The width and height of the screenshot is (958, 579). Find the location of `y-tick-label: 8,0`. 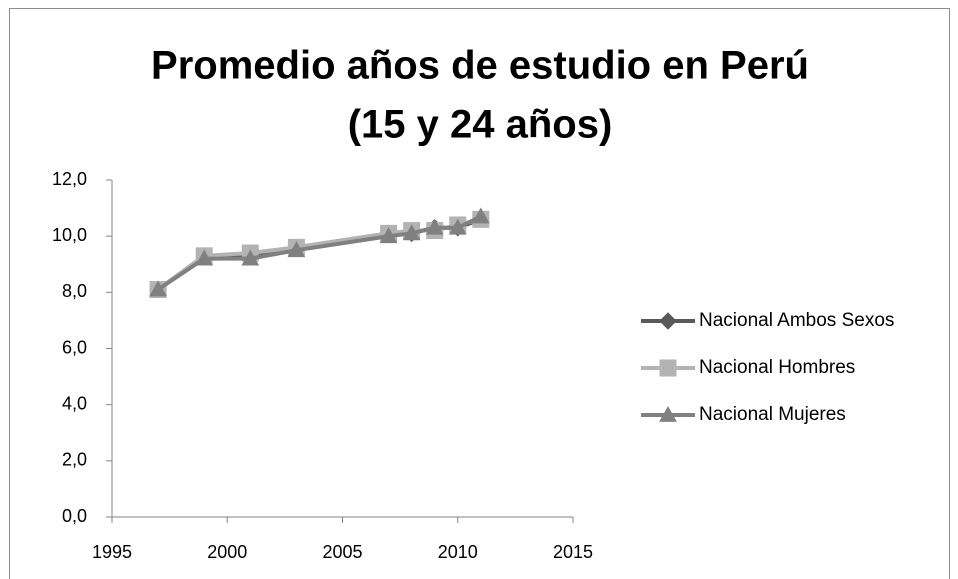

y-tick-label: 8,0 is located at coordinates (74, 291).